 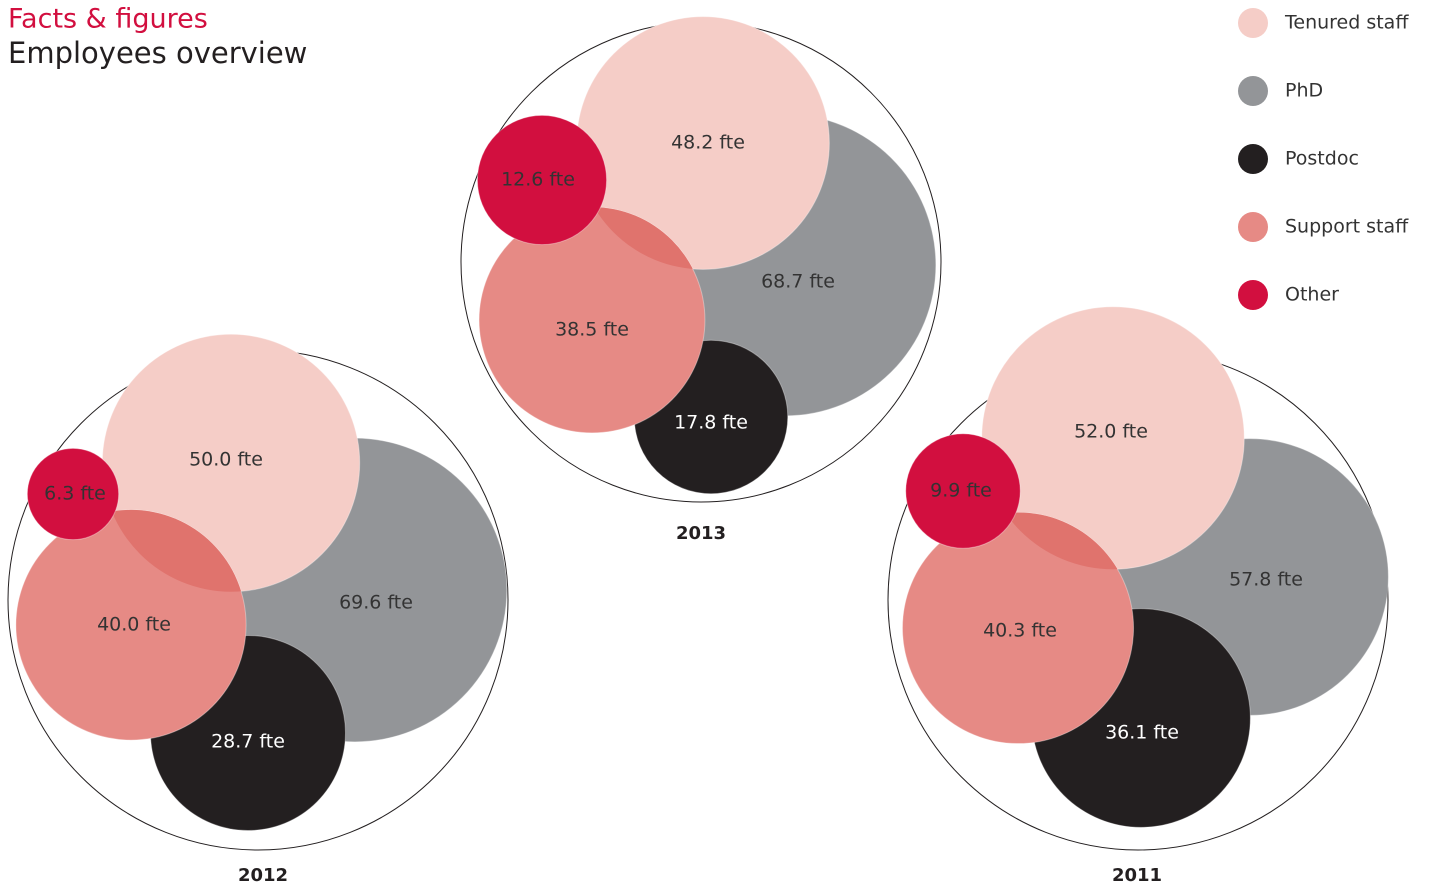 What do you see at coordinates (1304, 91) in the screenshot?
I see `legend-label: PhD` at bounding box center [1304, 91].